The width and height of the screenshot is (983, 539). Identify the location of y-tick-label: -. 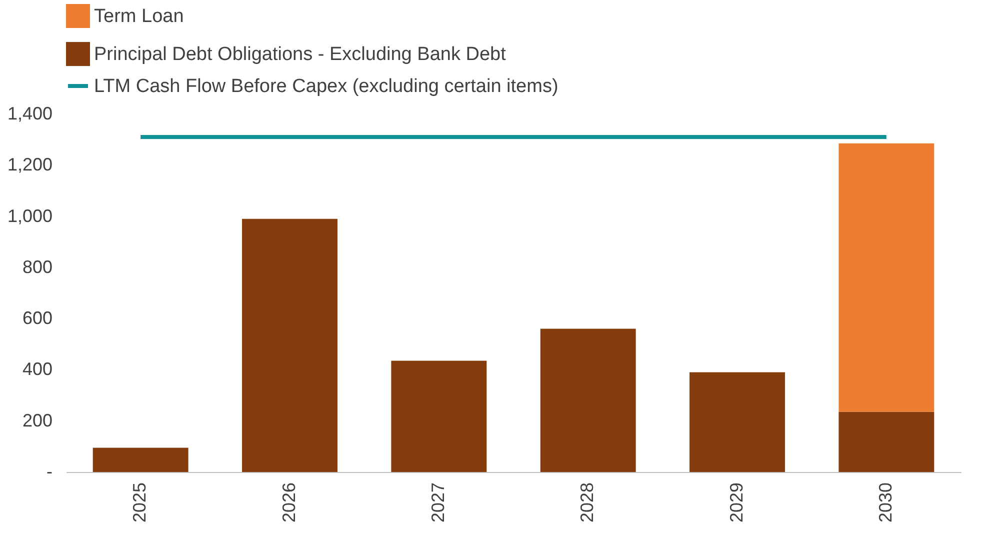
(49, 472).